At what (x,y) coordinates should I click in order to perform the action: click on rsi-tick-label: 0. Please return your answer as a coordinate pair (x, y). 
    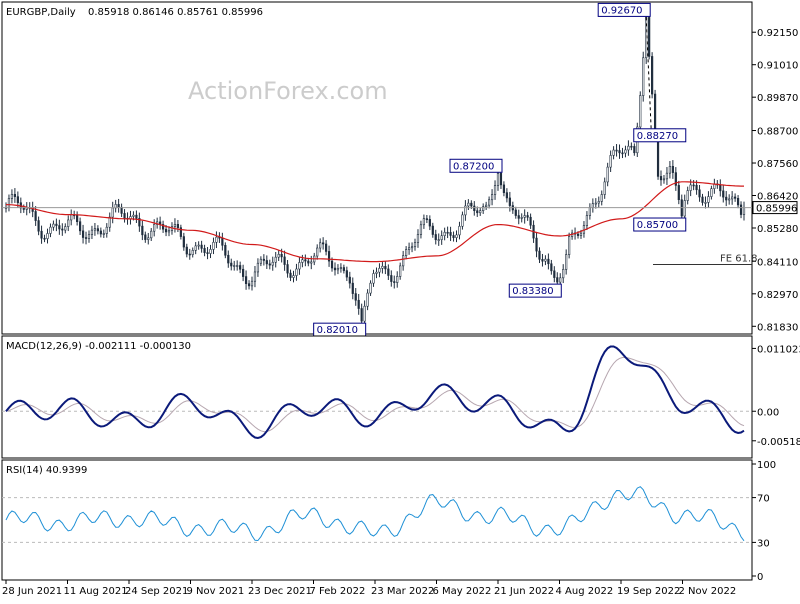
    Looking at the image, I should click on (760, 577).